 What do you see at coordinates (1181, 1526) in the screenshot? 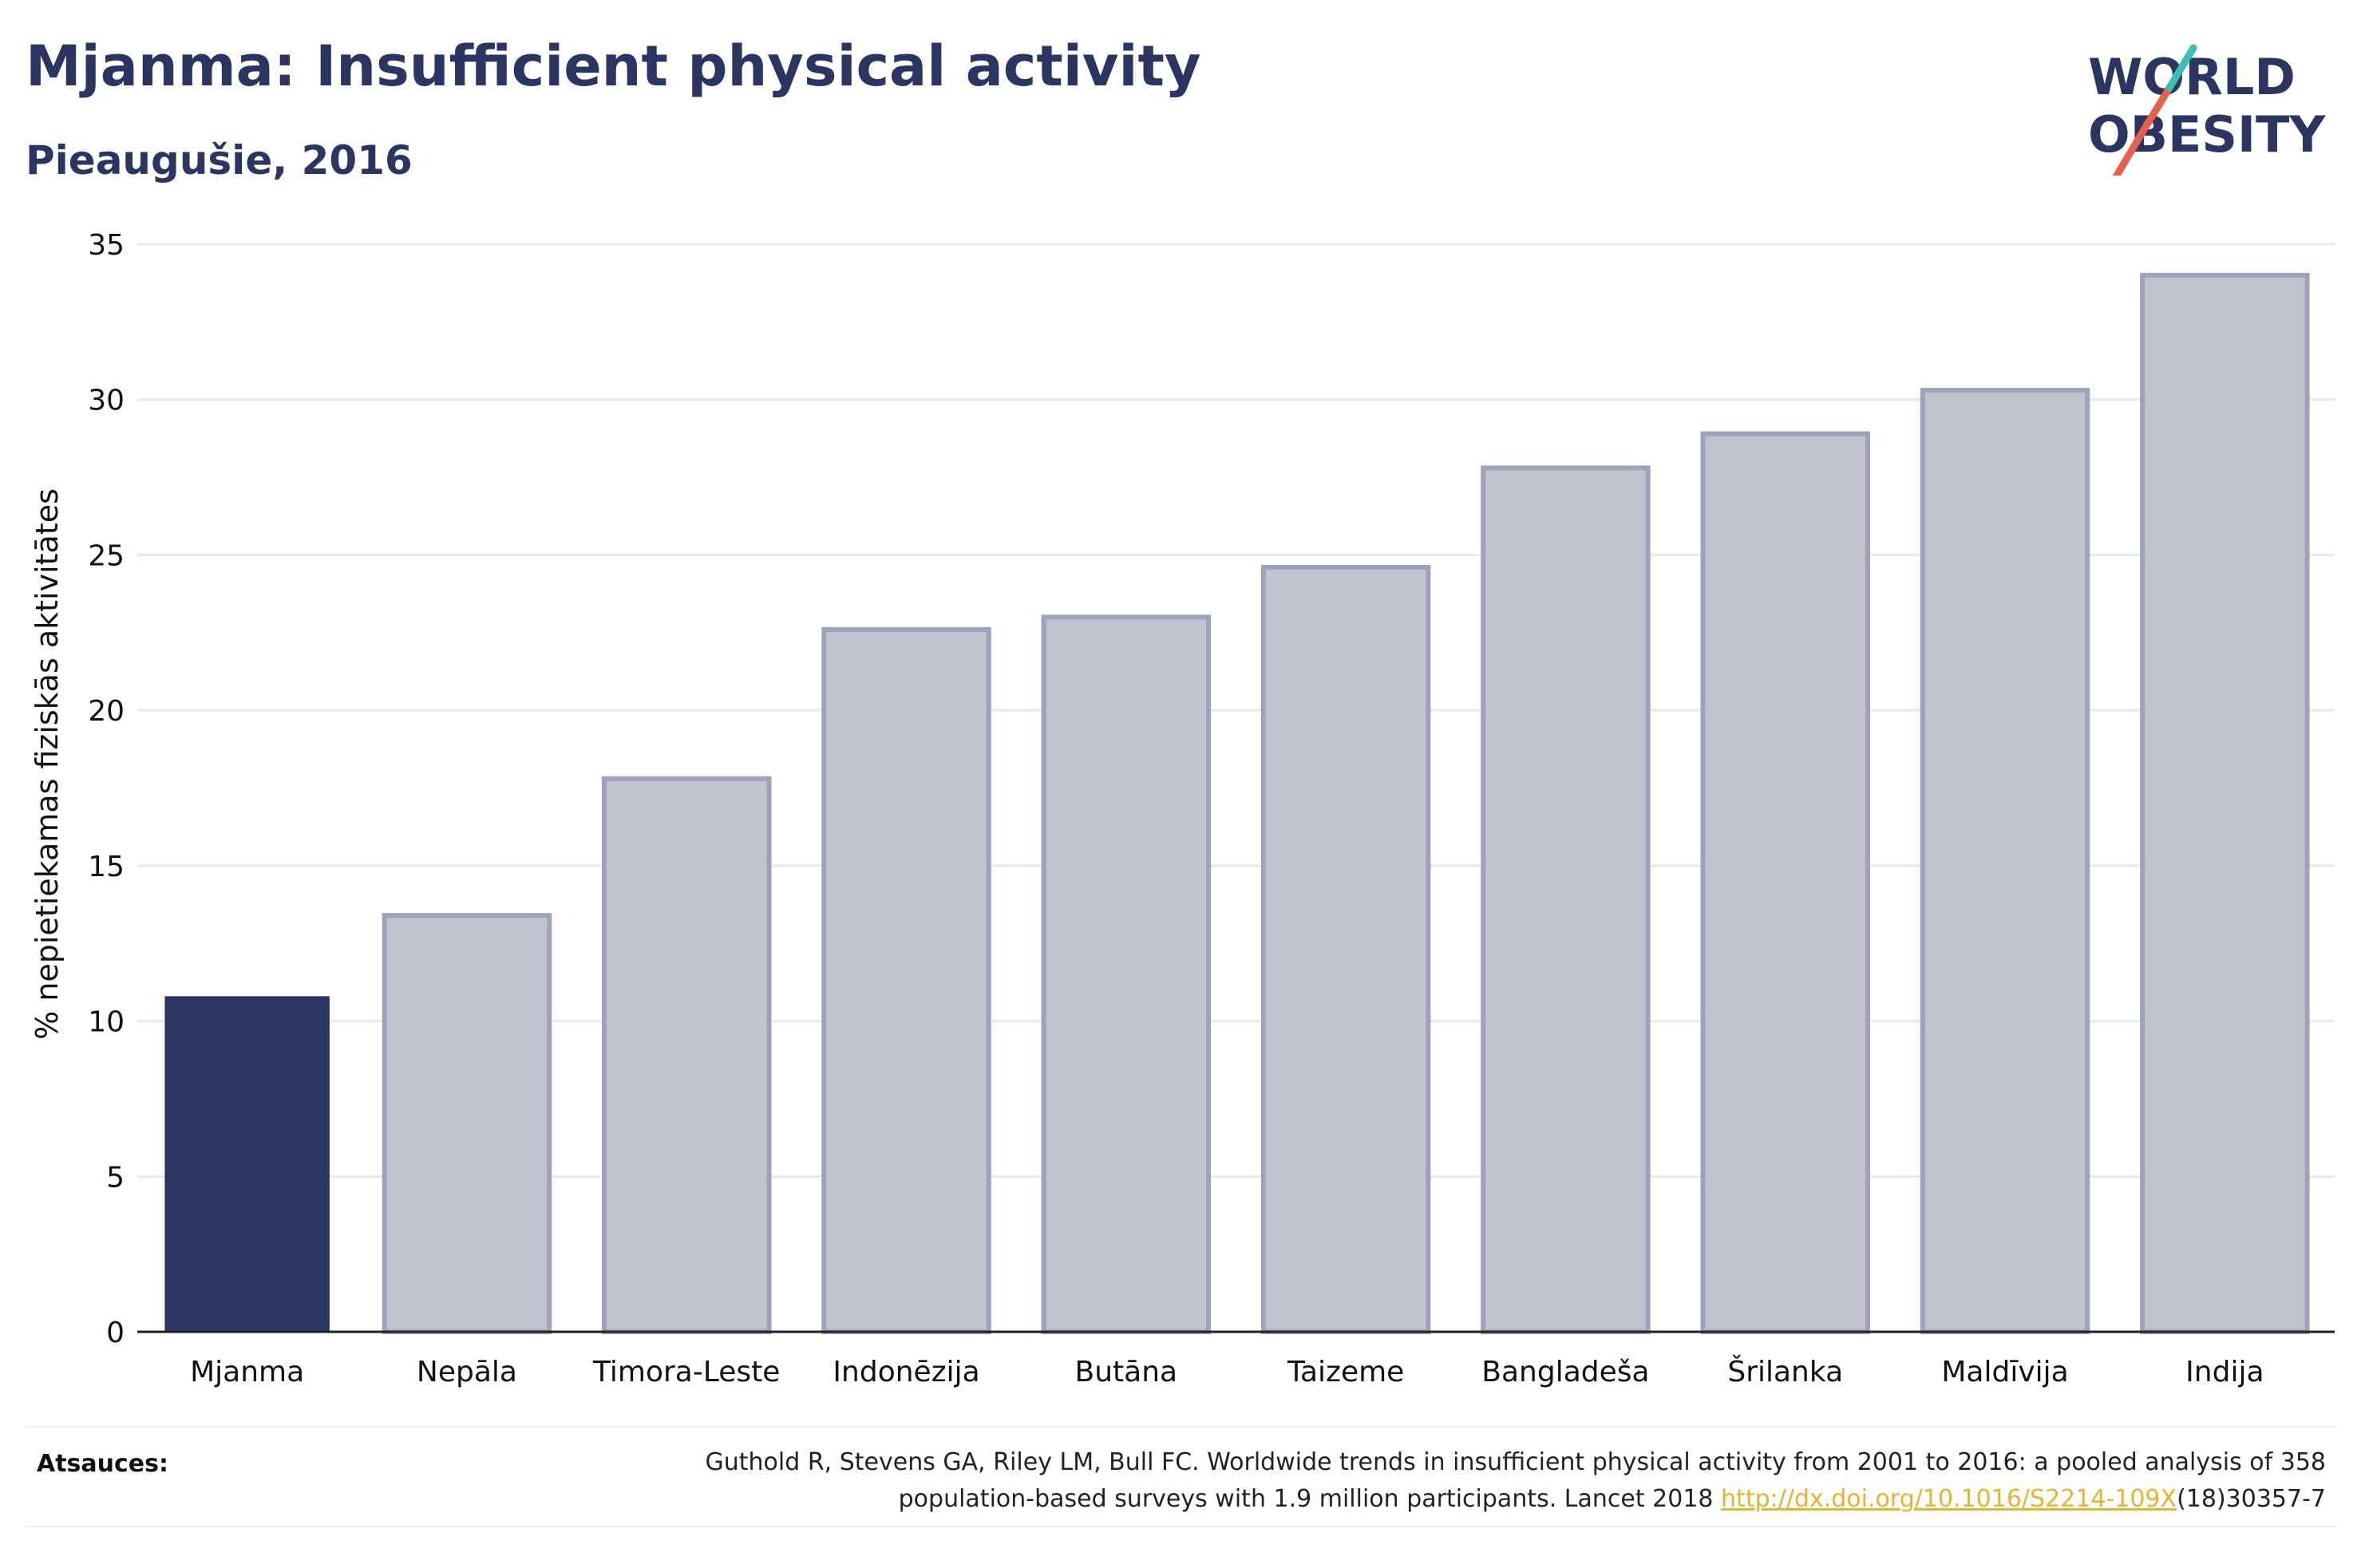
I see `footer-divider-bottom` at bounding box center [1181, 1526].